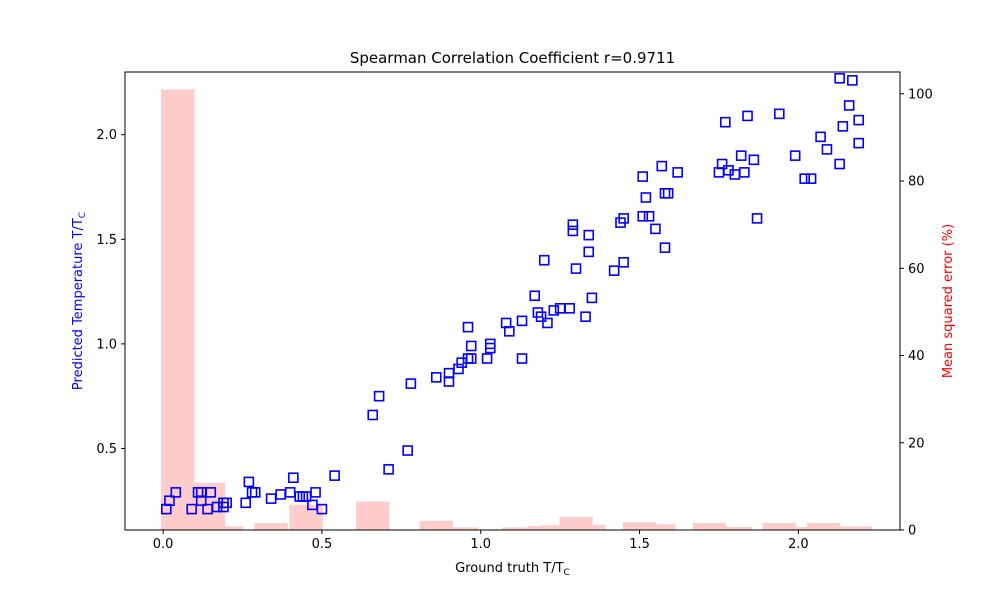 The height and width of the screenshot is (596, 1000). Describe the element at coordinates (106, 135) in the screenshot. I see `y-tick-label: 2.0` at that location.